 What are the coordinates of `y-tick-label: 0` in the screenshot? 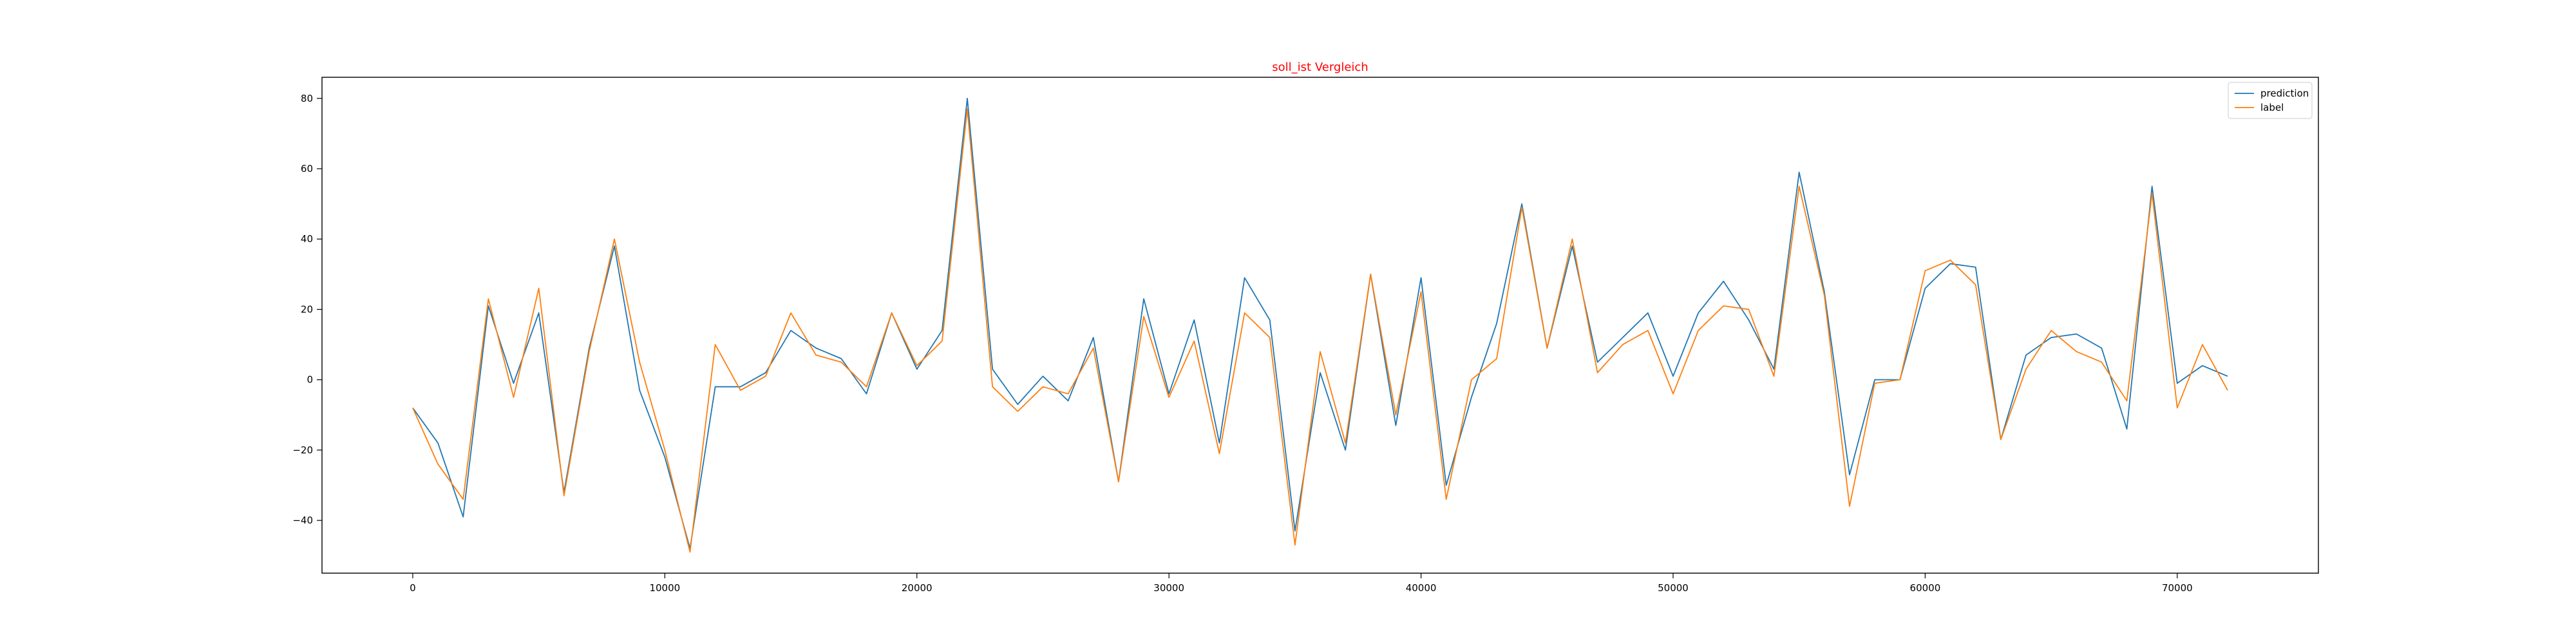 It's located at (310, 380).